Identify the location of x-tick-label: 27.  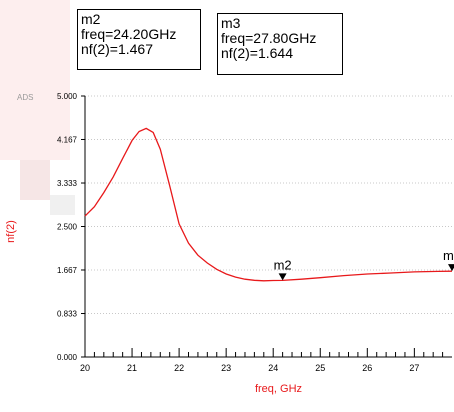
(414, 368).